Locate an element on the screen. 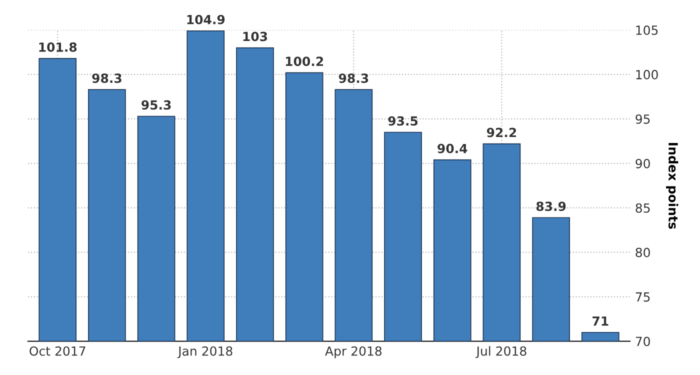 Image resolution: width=700 pixels, height=375 pixels. y-tick-label: 85 is located at coordinates (643, 208).